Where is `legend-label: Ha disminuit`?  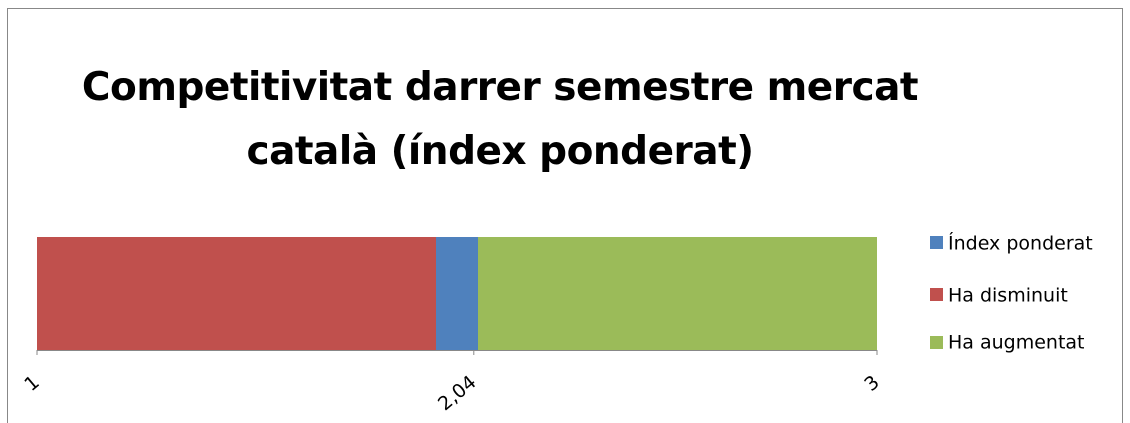
legend-label: Ha disminuit is located at coordinates (1008, 296).